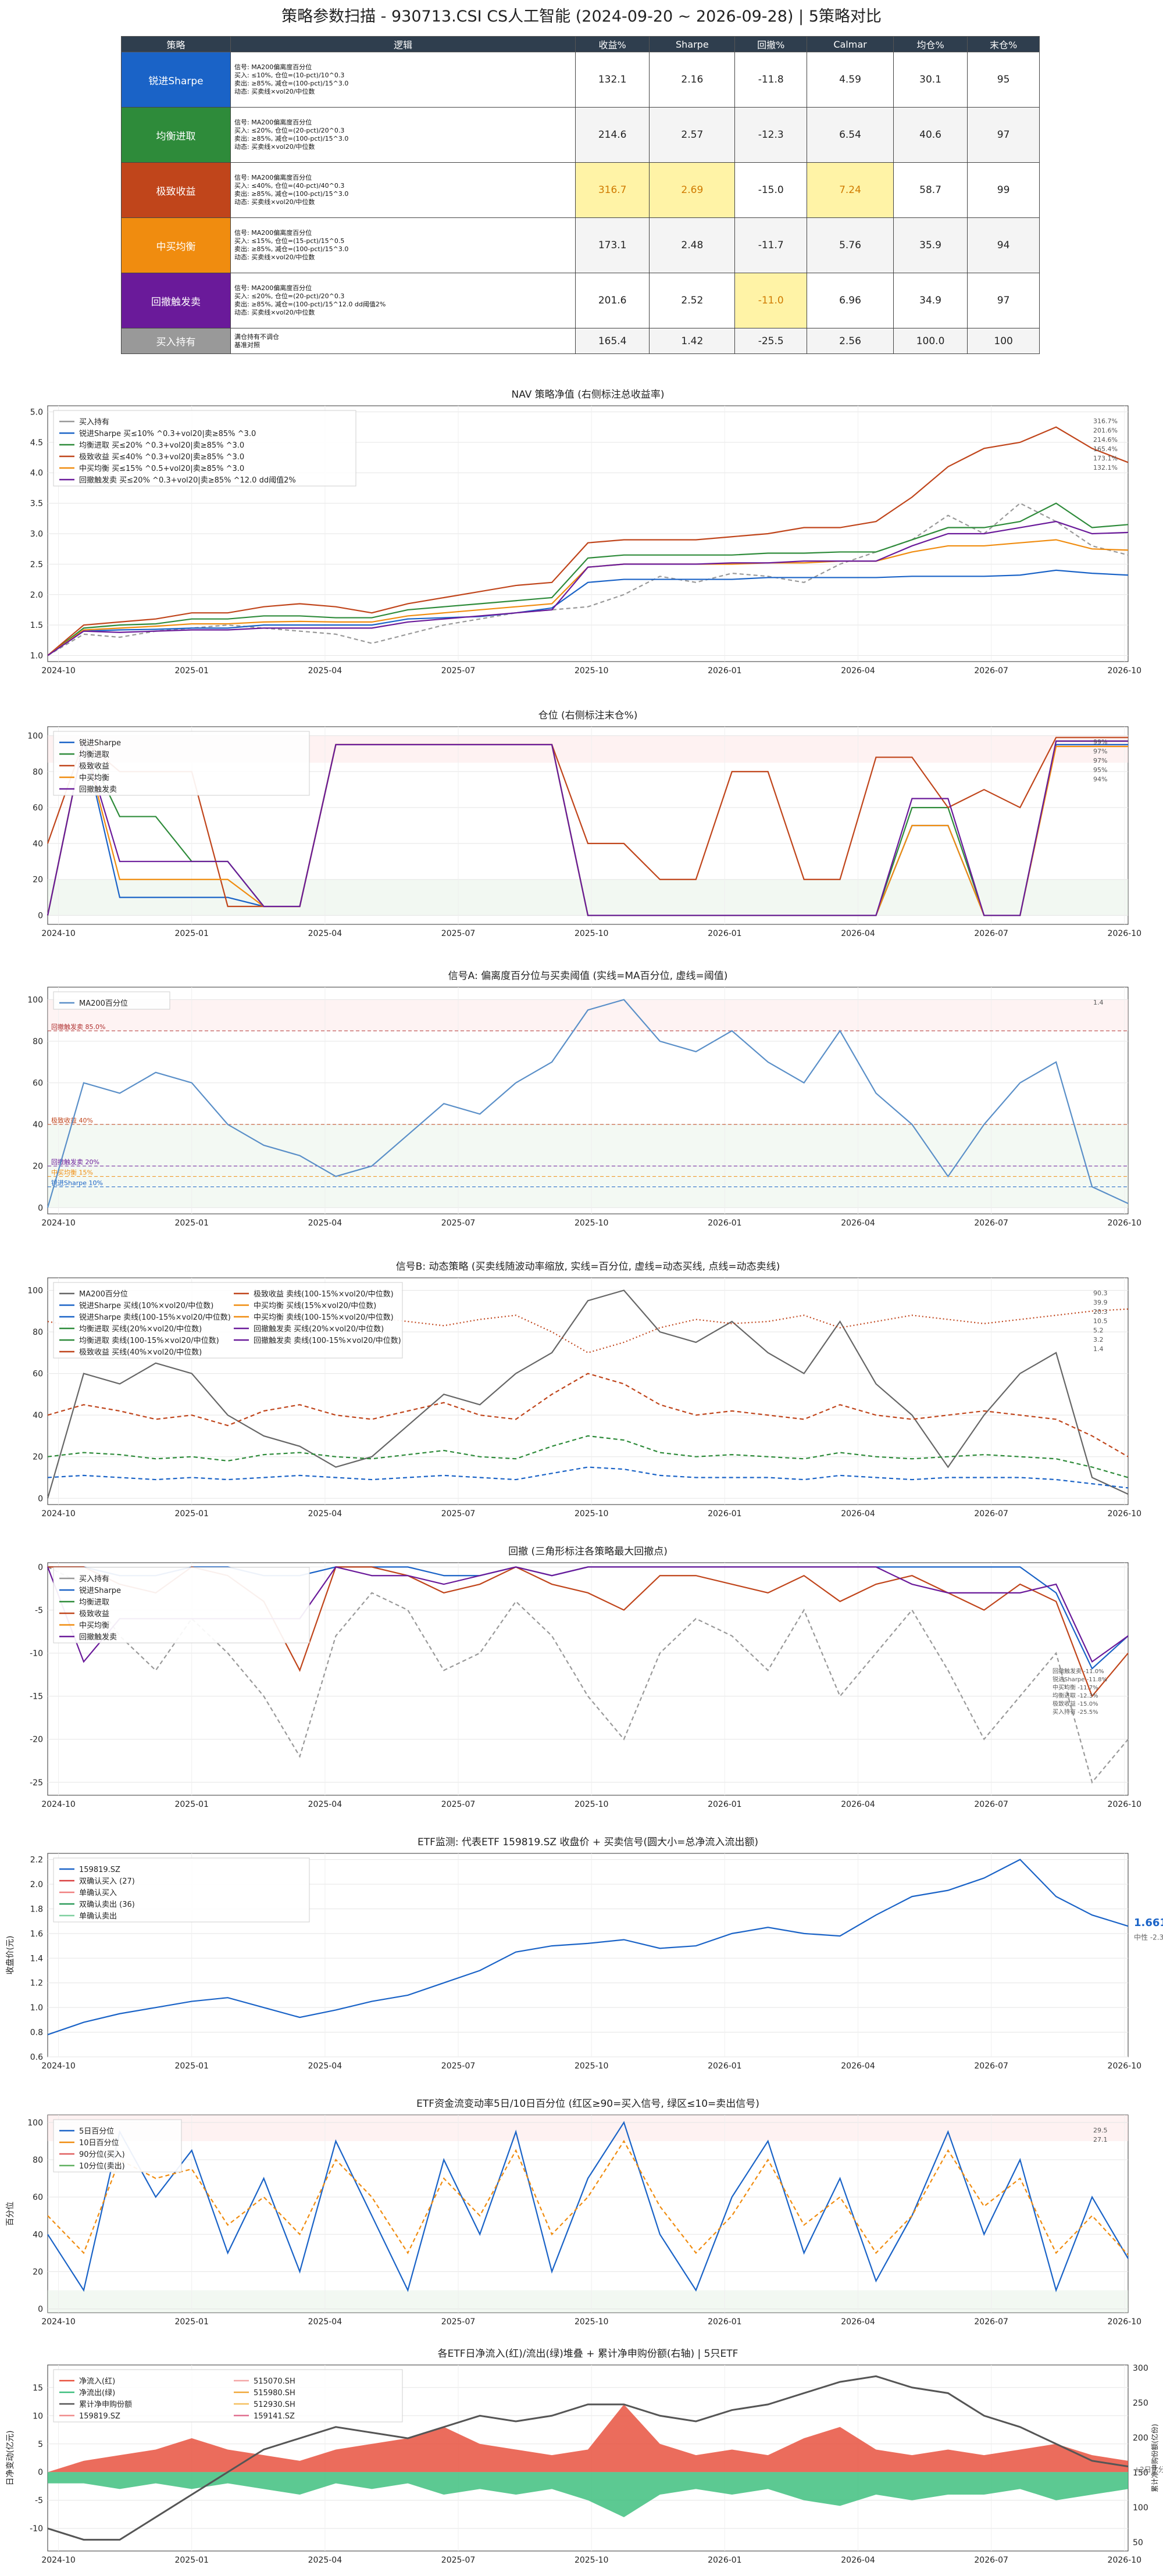 This screenshot has height=2576, width=1163. What do you see at coordinates (94, 1602) in the screenshot?
I see `legend-entry: 均衡进取` at bounding box center [94, 1602].